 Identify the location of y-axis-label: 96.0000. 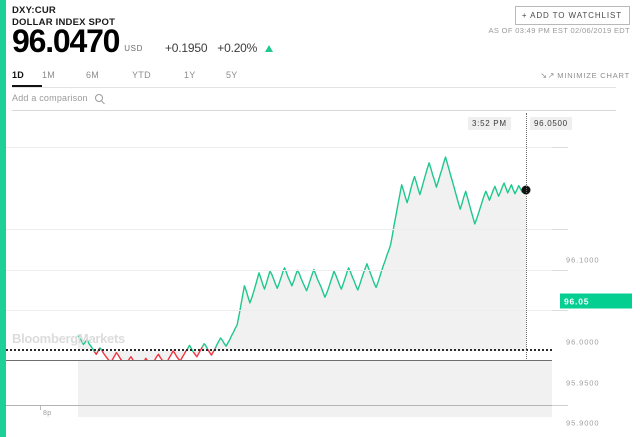
(583, 342).